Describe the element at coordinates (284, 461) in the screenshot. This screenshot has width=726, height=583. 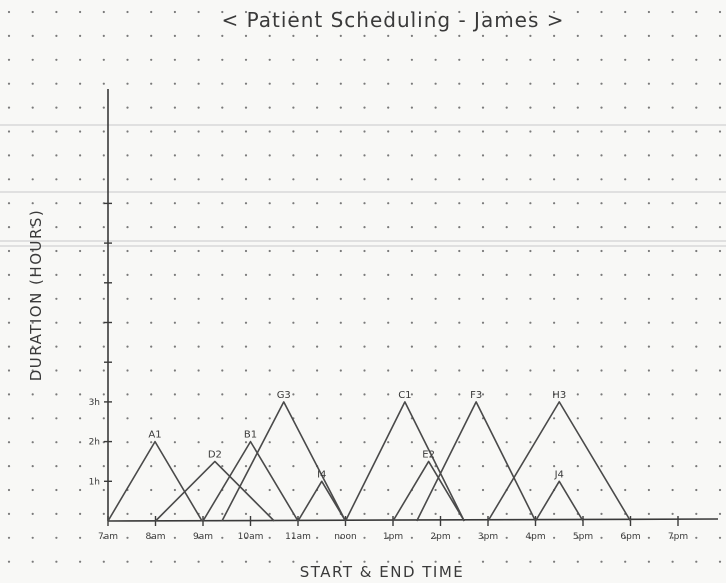
I see `appointment-g3` at that location.